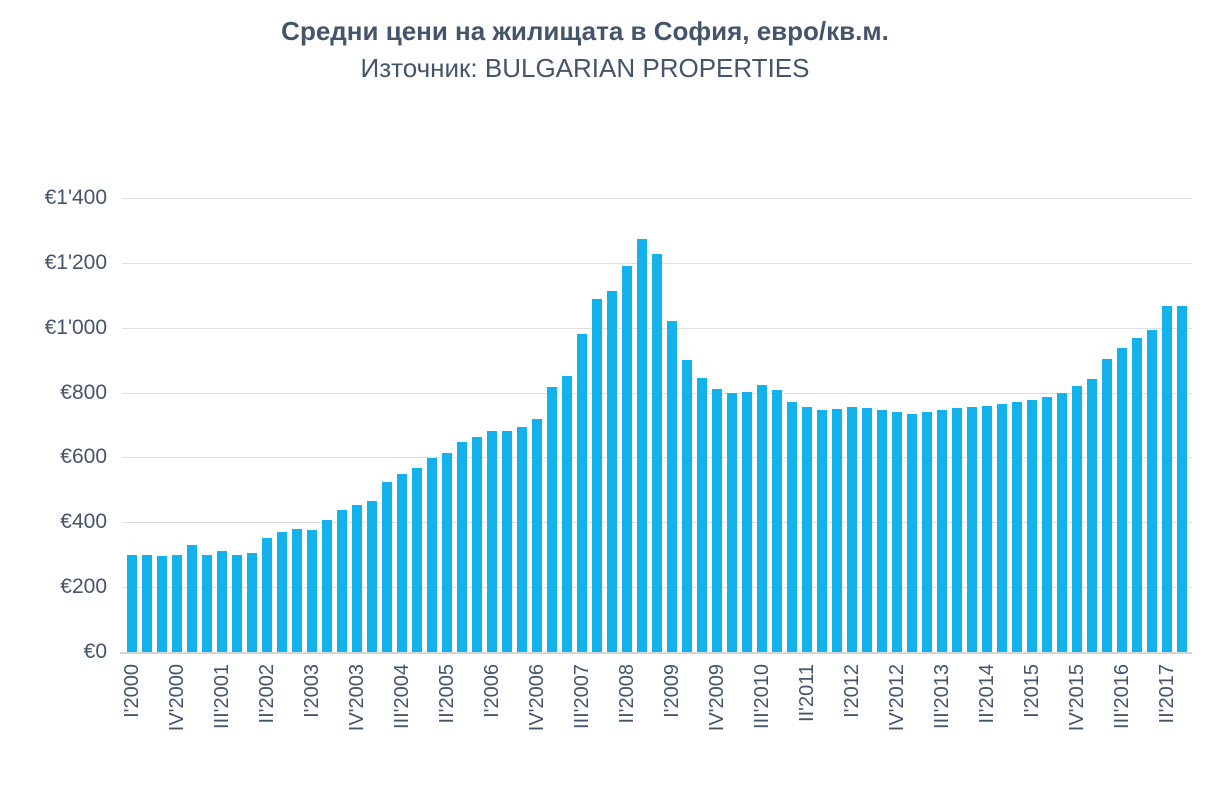  Describe the element at coordinates (1032, 526) in the screenshot. I see `bar-I'2015` at that location.